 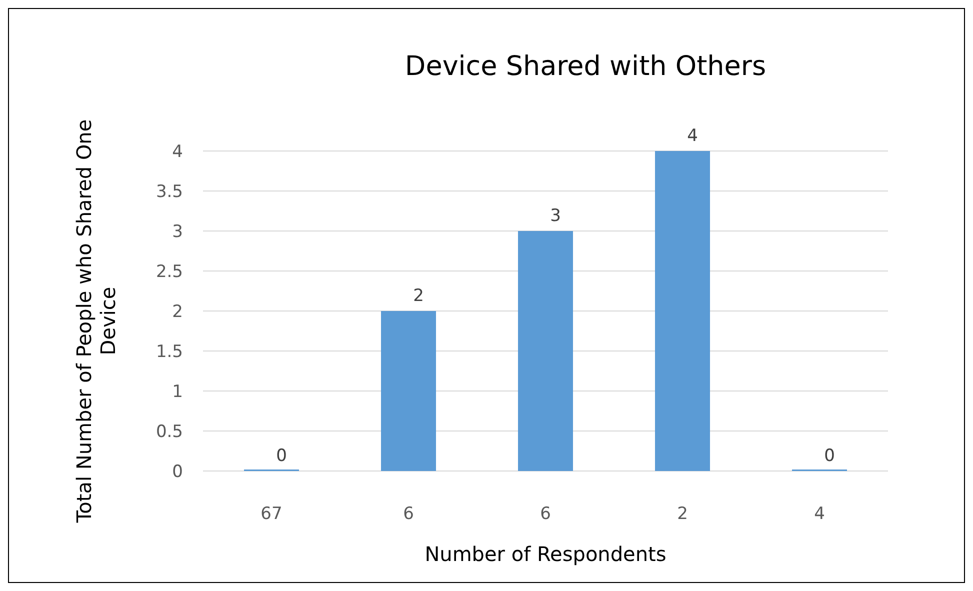 I want to click on x-tick-label: 2, so click(x=682, y=514).